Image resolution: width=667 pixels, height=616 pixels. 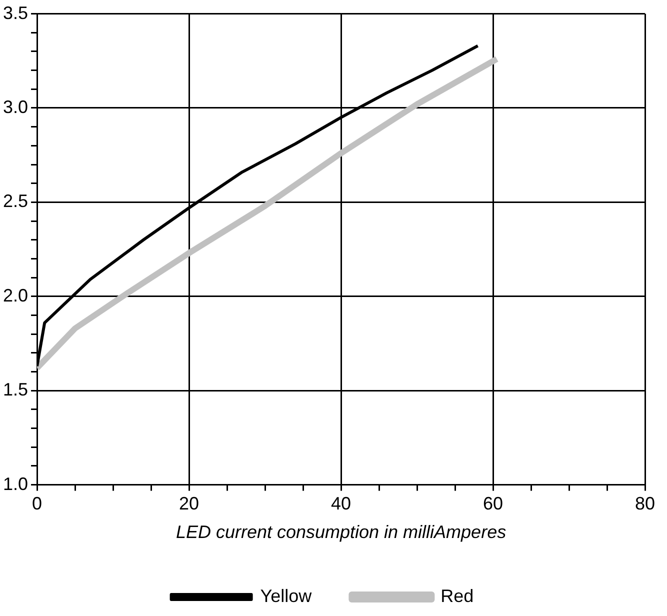 I want to click on x-tick-label: 20, so click(x=189, y=504).